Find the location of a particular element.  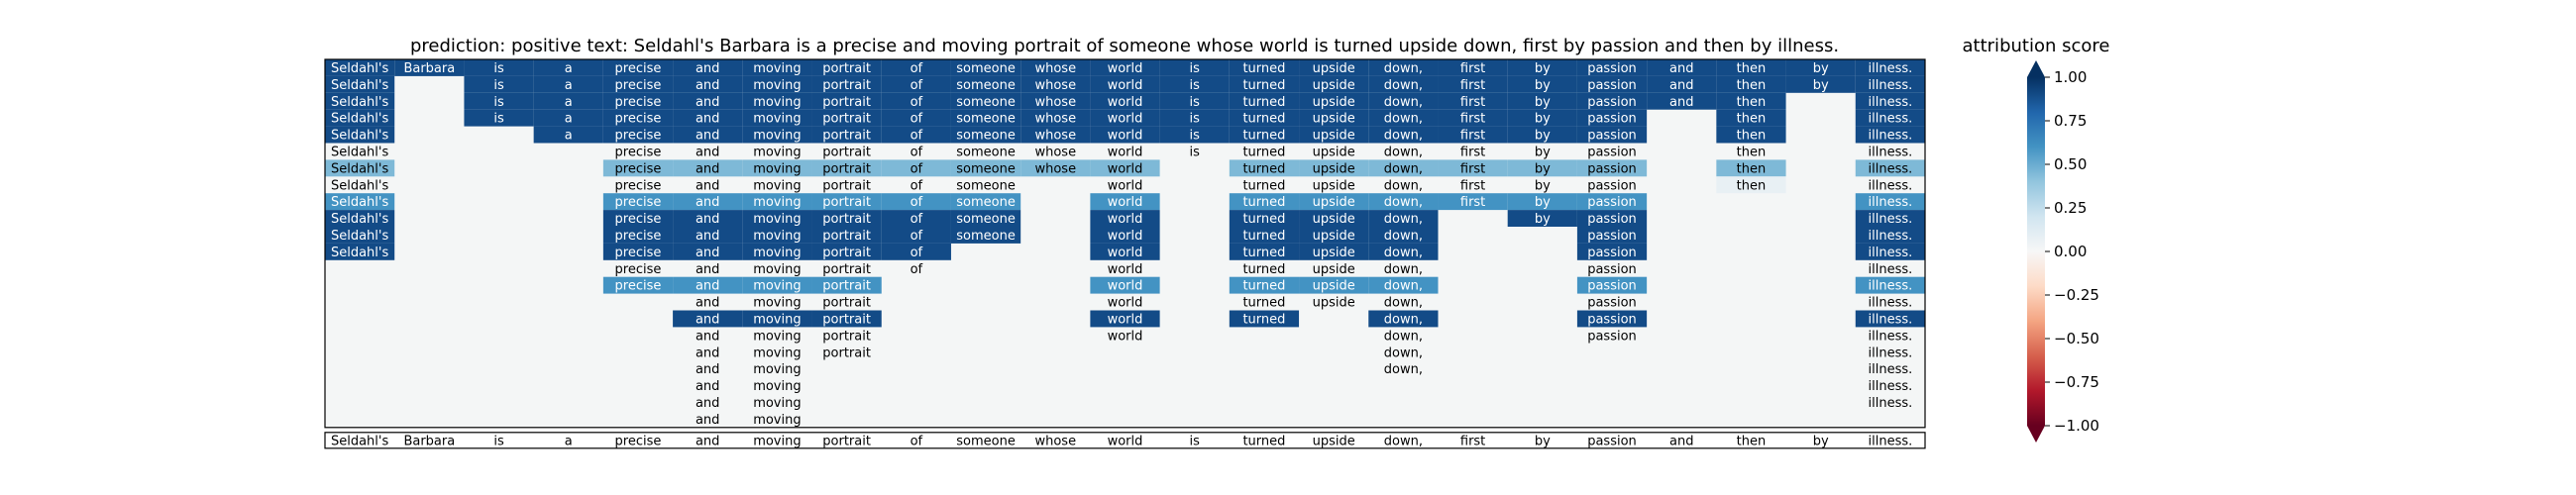

cell-token-label: precise is located at coordinates (638, 287).